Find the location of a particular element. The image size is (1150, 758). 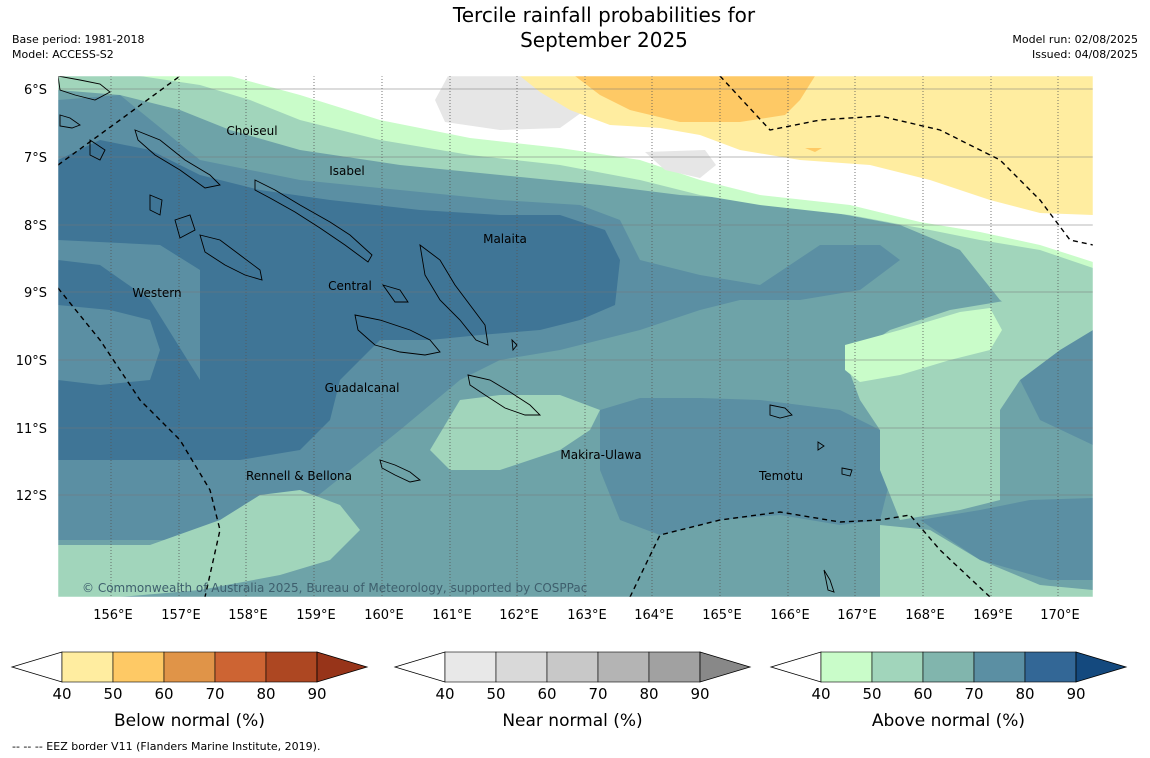

lon-label: 161°E is located at coordinates (452, 615).